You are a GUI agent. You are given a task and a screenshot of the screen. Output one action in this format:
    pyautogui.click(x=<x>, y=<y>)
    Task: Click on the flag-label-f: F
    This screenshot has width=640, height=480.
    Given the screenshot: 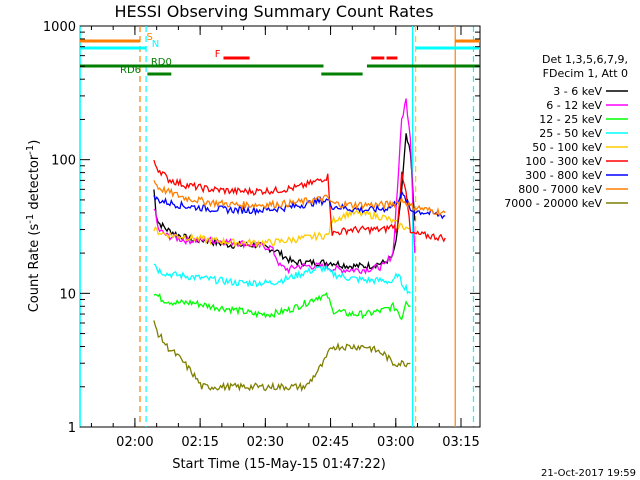 What is the action you would take?
    pyautogui.click(x=218, y=54)
    